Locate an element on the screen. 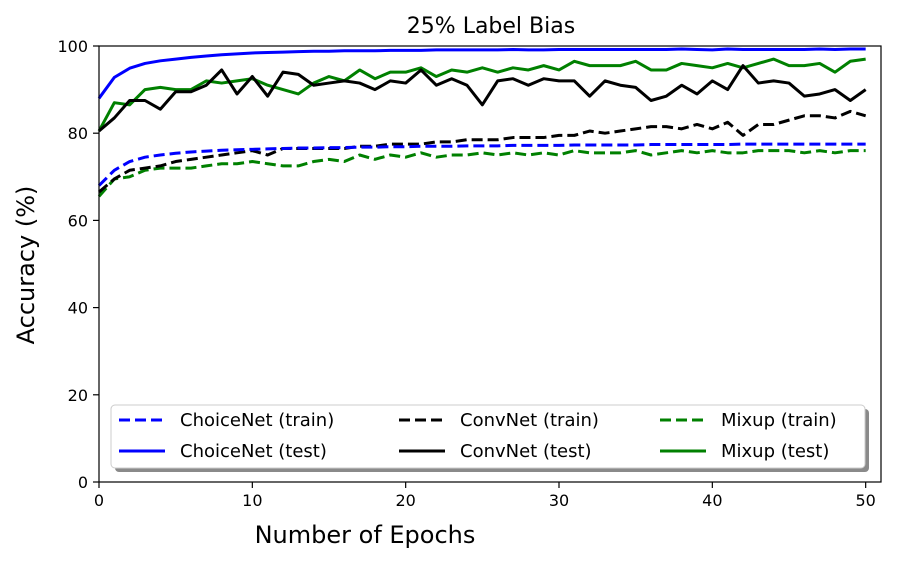 The height and width of the screenshot is (565, 899). legend-label: ChoiceNet (train) is located at coordinates (257, 420).